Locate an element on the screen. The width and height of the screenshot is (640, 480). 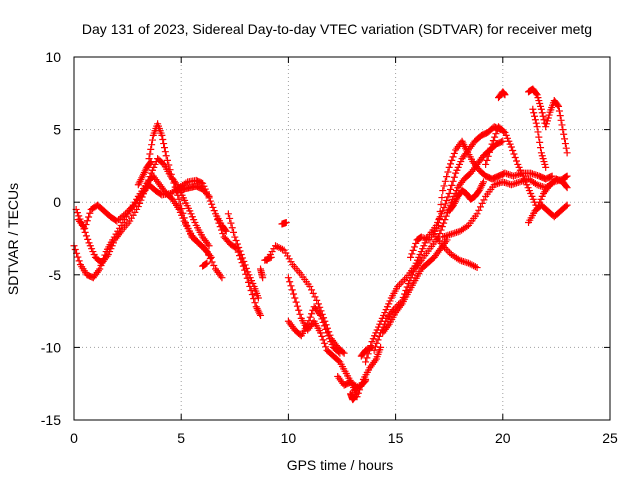
y-tick-label: 0 is located at coordinates (57, 202).